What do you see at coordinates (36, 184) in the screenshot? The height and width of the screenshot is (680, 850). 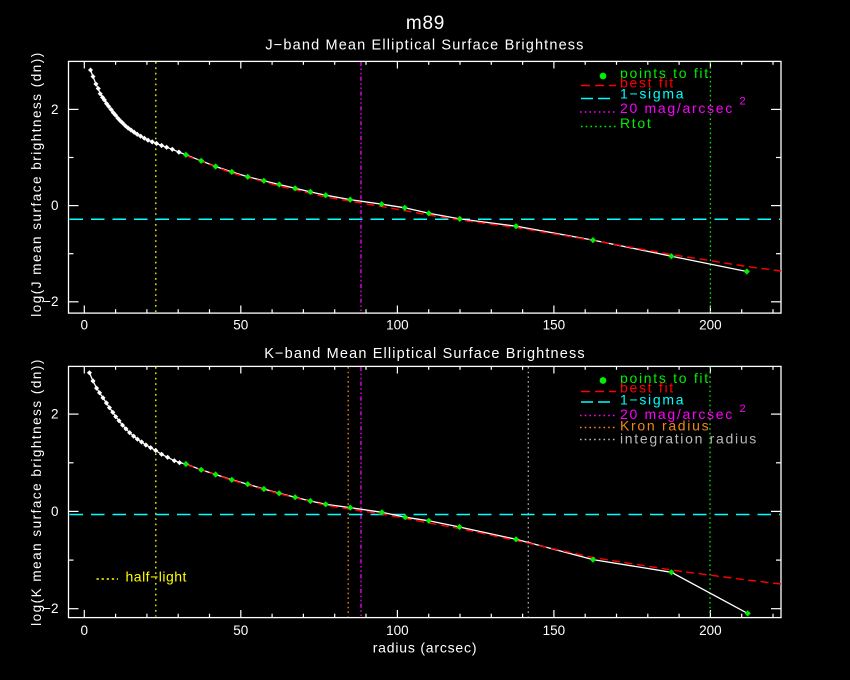 I see `svg-text:log(J mean surface brightness: log(J mean surface brightness (dn))` at bounding box center [36, 184].